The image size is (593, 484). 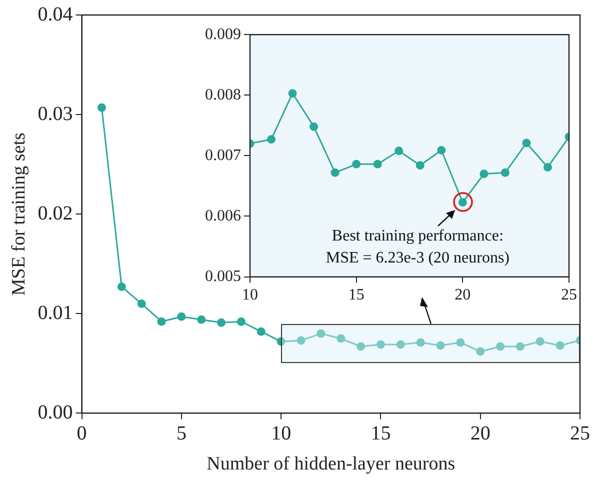 What do you see at coordinates (223, 277) in the screenshot?
I see `y-tick-label: 0.005` at bounding box center [223, 277].